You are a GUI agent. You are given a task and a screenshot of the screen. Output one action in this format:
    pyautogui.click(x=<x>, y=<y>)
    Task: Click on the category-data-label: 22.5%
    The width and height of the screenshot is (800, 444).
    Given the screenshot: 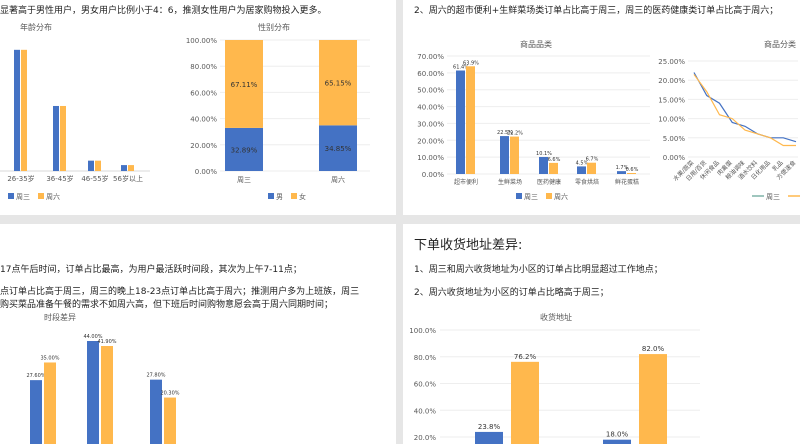 What is the action you would take?
    pyautogui.click(x=505, y=133)
    